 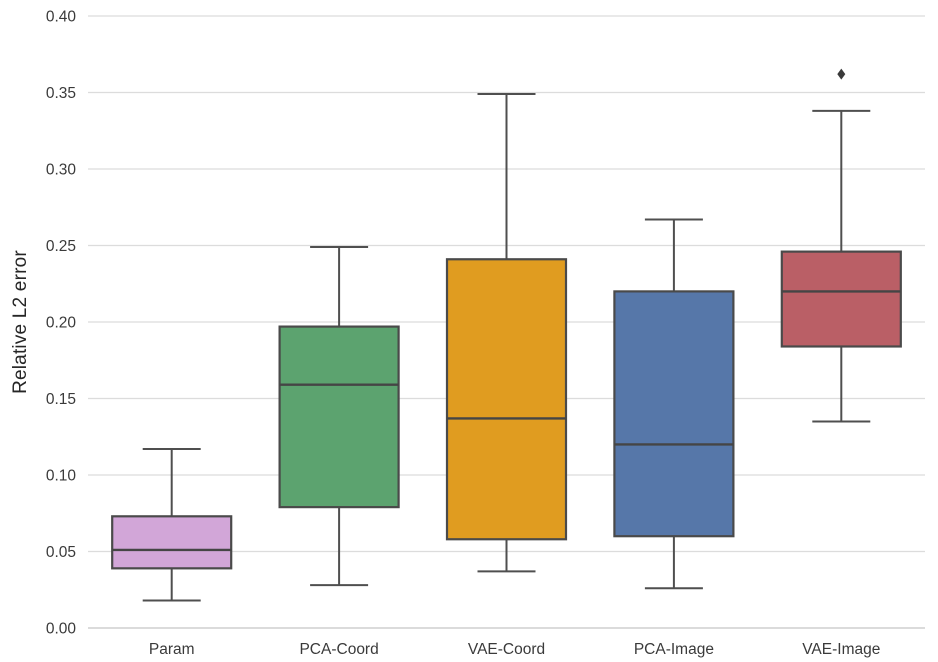 I want to click on x-tick-label: VAE-Image, so click(x=841, y=649).